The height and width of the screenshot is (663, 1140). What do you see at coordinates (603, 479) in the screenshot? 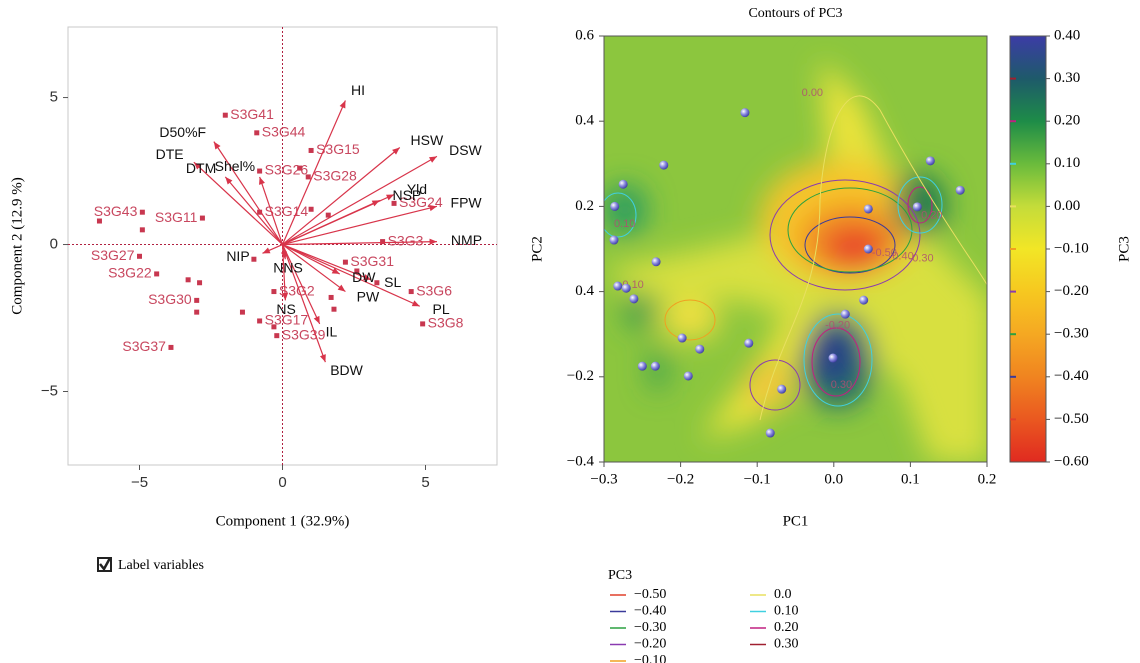
I see `x-tick-label: −0.3` at bounding box center [603, 479].